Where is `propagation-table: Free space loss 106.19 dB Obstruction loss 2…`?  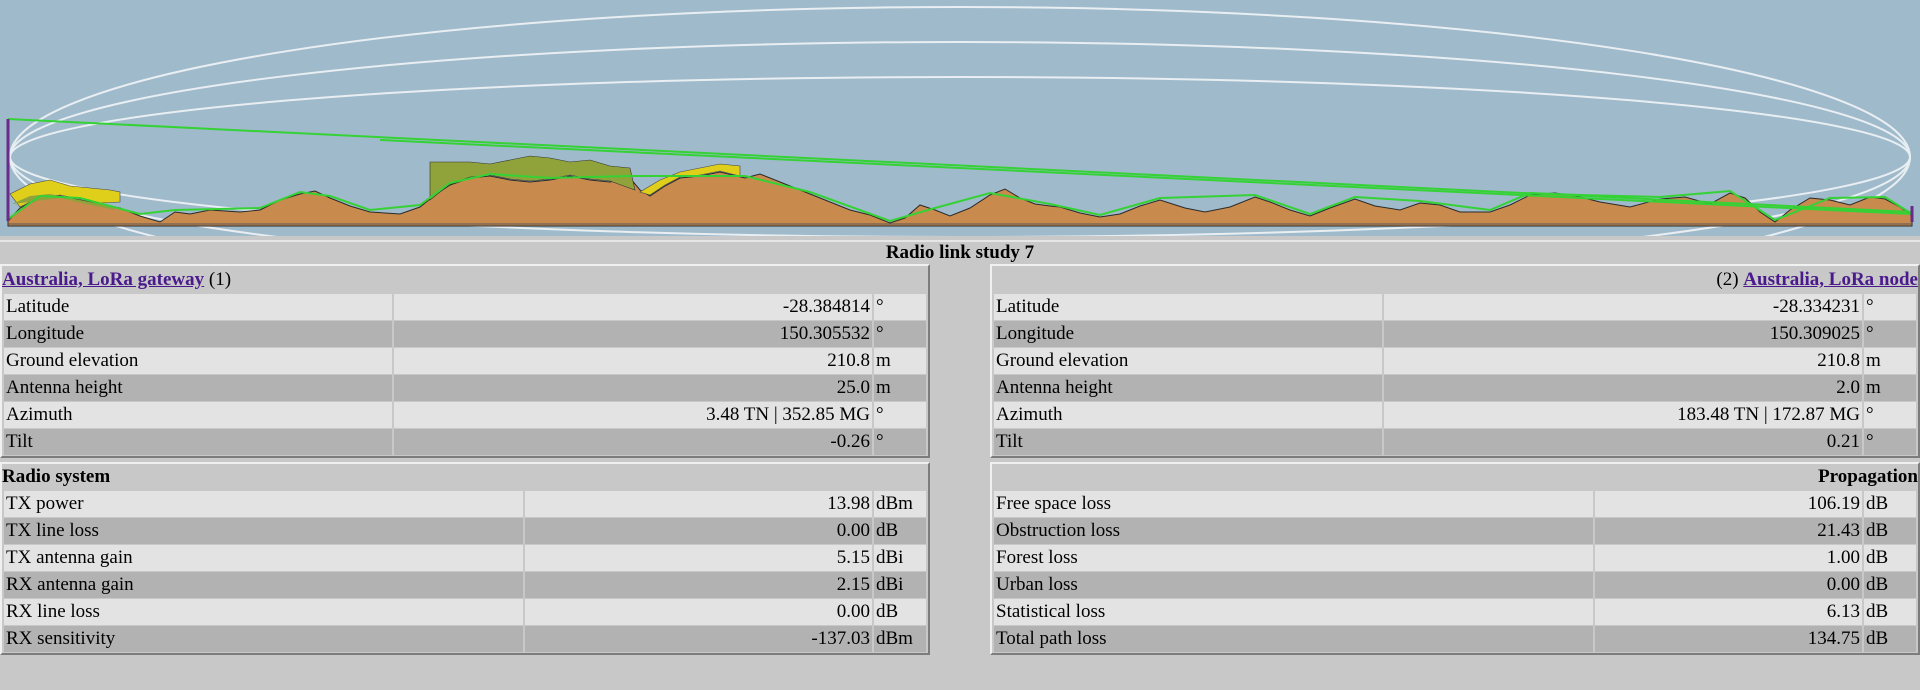 propagation-table: Free space loss 106.19 dB Obstruction loss 2… is located at coordinates (1455, 571).